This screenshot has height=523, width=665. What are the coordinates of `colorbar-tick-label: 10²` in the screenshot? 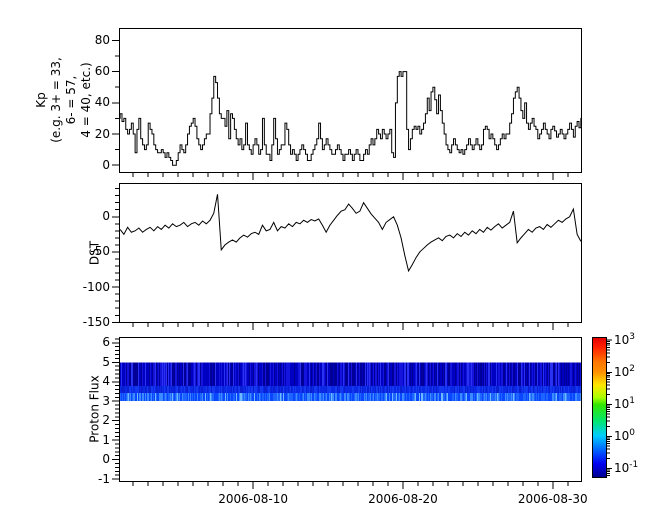 It's located at (624, 371).